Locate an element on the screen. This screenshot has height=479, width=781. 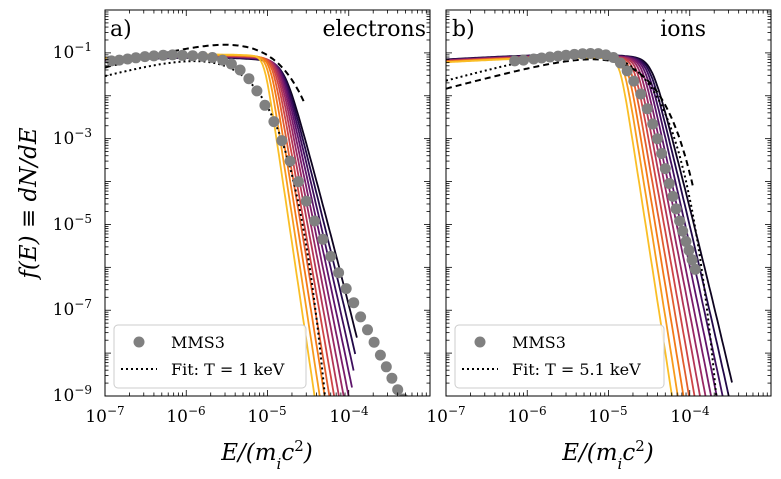
legend-b: MMS3 Fit: T = 5.1 keV is located at coordinates (559, 356).